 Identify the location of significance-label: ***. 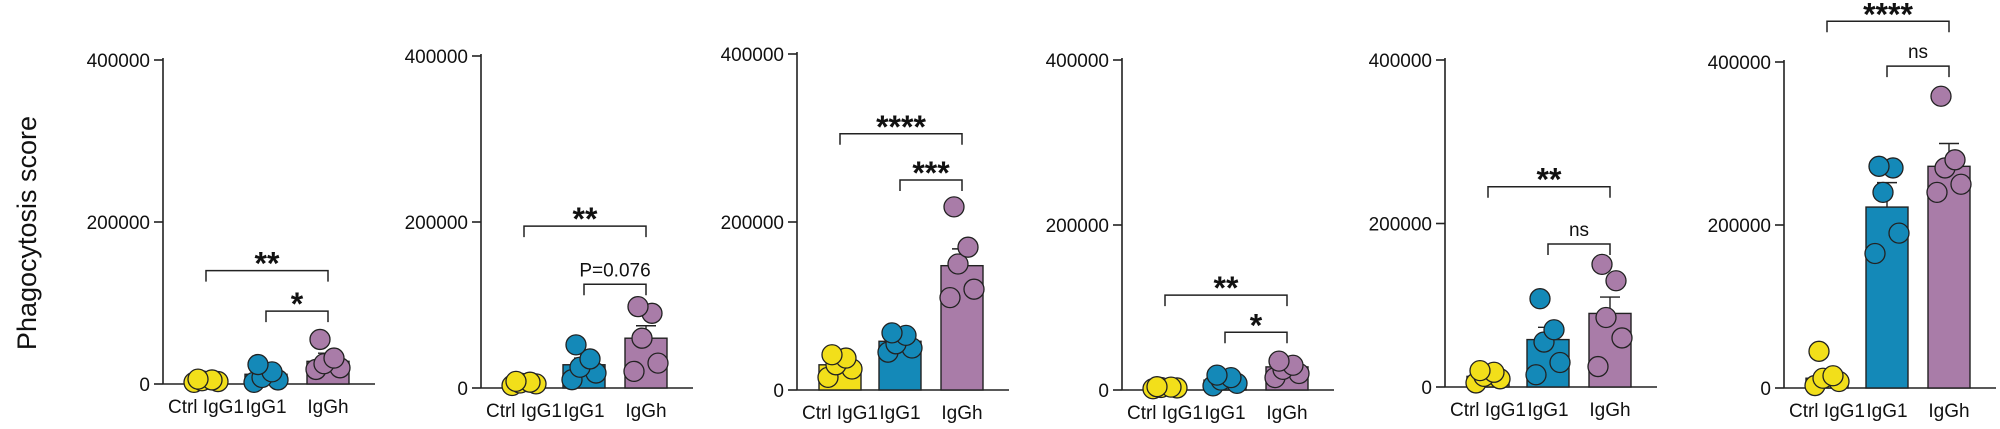
(931, 173).